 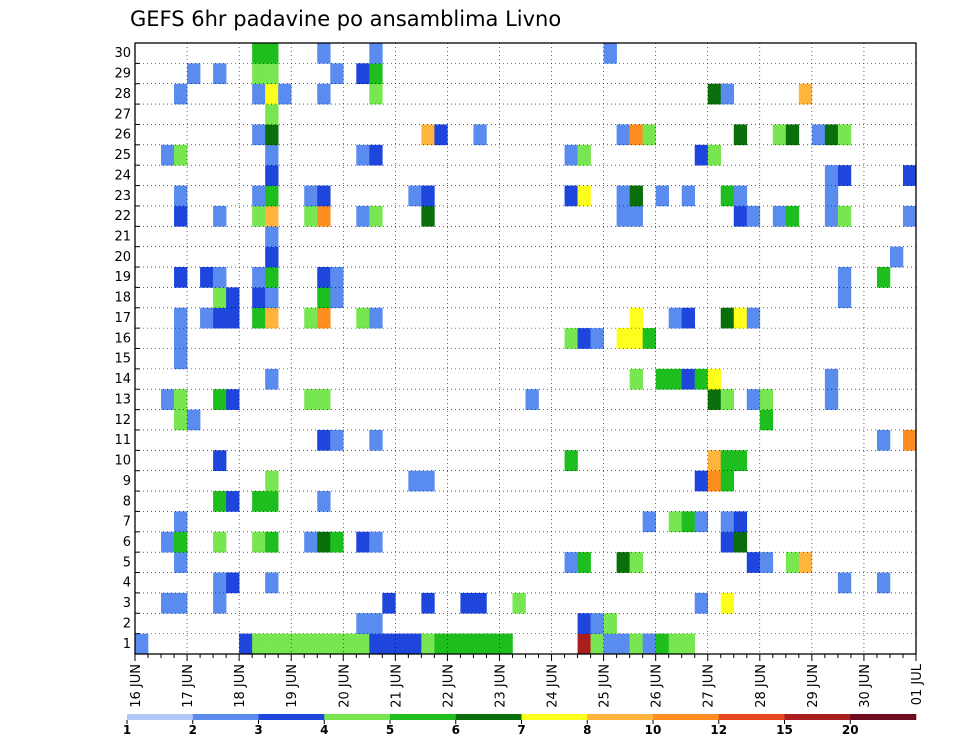 What do you see at coordinates (122, 277) in the screenshot?
I see `y-tick-label: 19` at bounding box center [122, 277].